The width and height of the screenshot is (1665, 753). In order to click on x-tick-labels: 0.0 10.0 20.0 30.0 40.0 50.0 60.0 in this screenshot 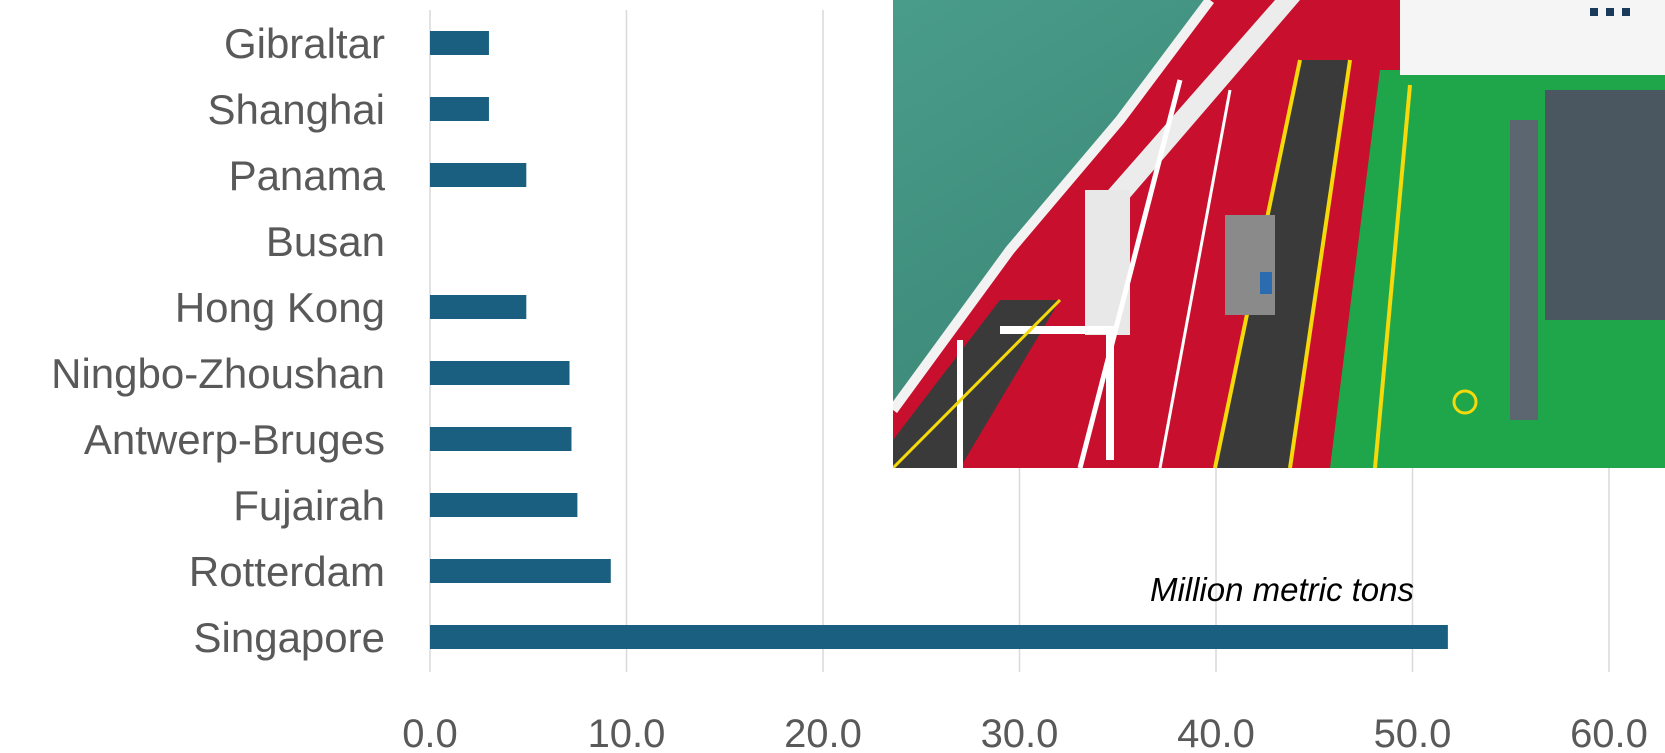, I will do `click(1025, 732)`.